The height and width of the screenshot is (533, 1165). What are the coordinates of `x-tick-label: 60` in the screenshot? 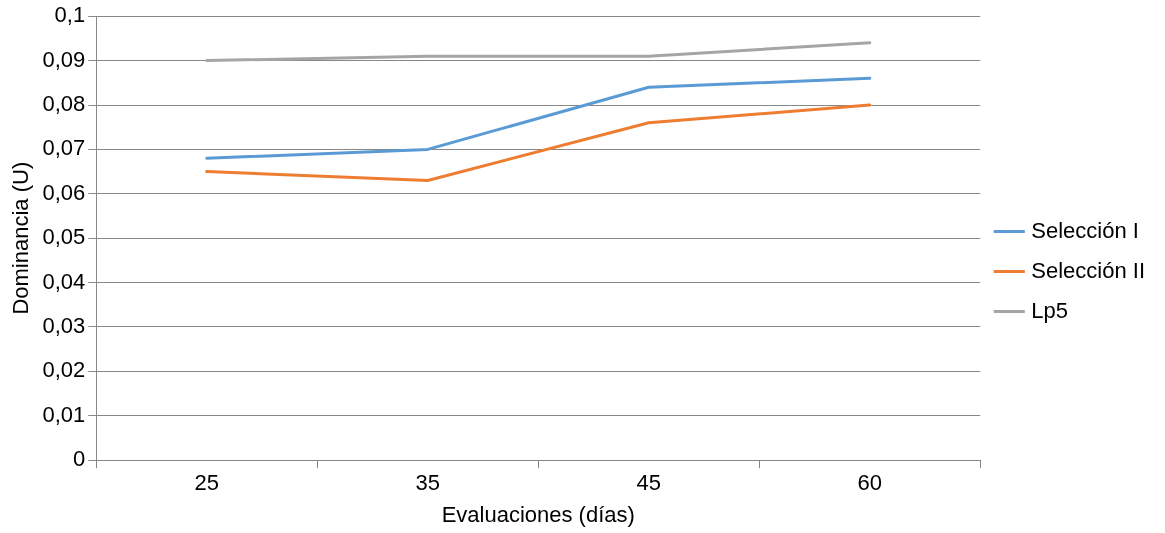 It's located at (870, 483).